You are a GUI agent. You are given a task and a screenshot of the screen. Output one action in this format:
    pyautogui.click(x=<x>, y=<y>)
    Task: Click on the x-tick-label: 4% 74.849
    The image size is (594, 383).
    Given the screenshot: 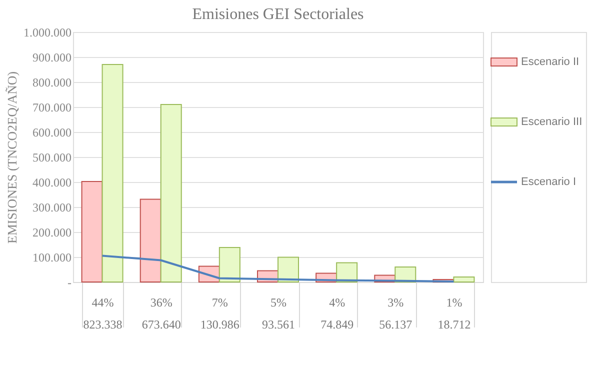 What is the action you would take?
    pyautogui.click(x=337, y=314)
    